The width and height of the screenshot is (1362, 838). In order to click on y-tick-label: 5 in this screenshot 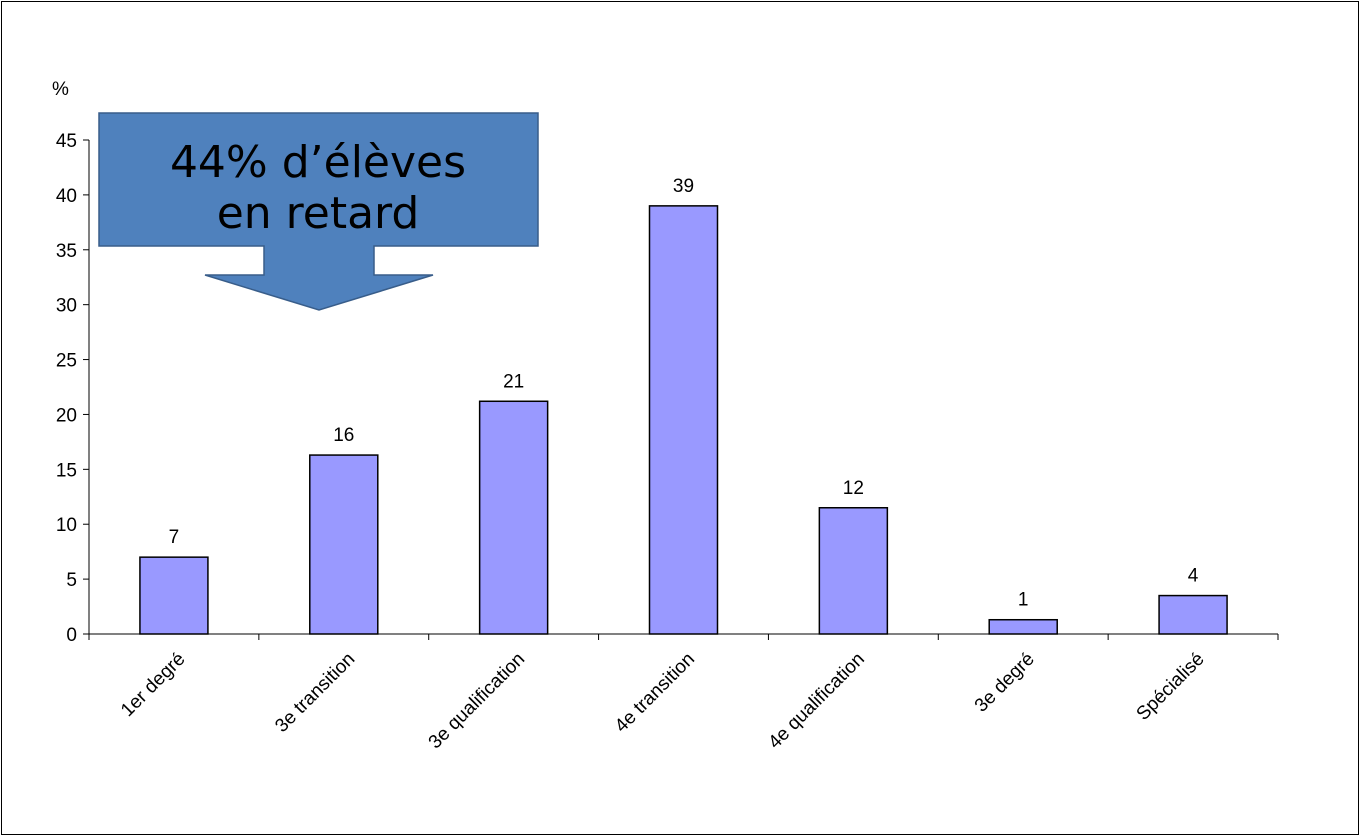, I will do `click(71, 580)`.